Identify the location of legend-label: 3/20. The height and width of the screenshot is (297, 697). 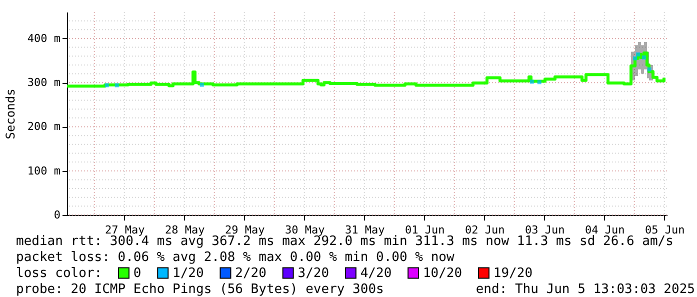
(314, 273).